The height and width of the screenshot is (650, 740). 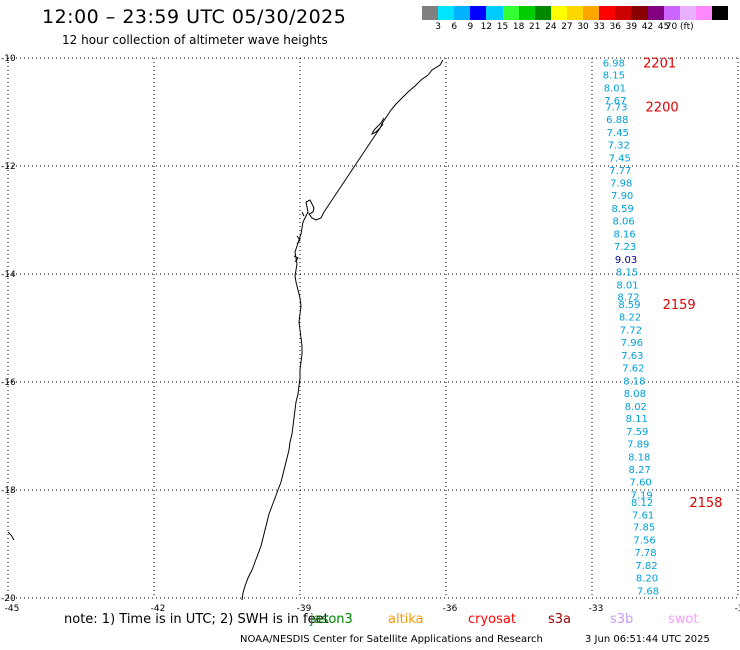 What do you see at coordinates (659, 63) in the screenshot?
I see `pass-time-label: 2201` at bounding box center [659, 63].